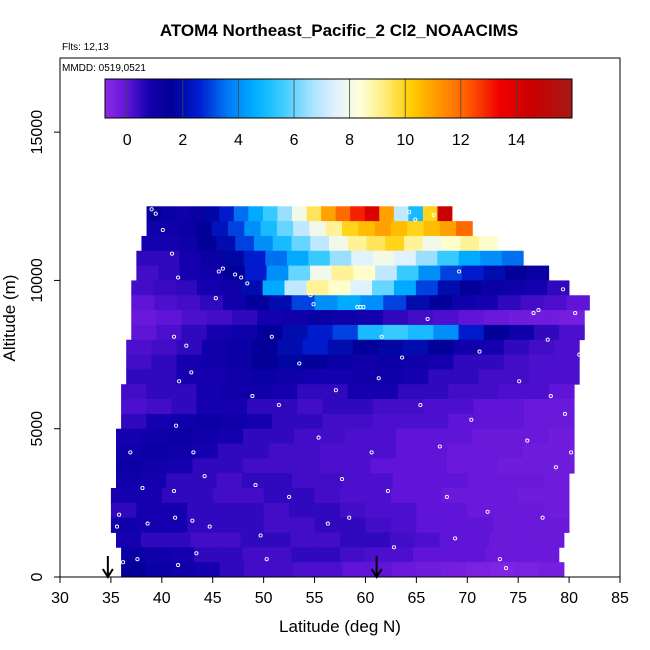  I want to click on flights-label: Flts: 12,13, so click(85, 47).